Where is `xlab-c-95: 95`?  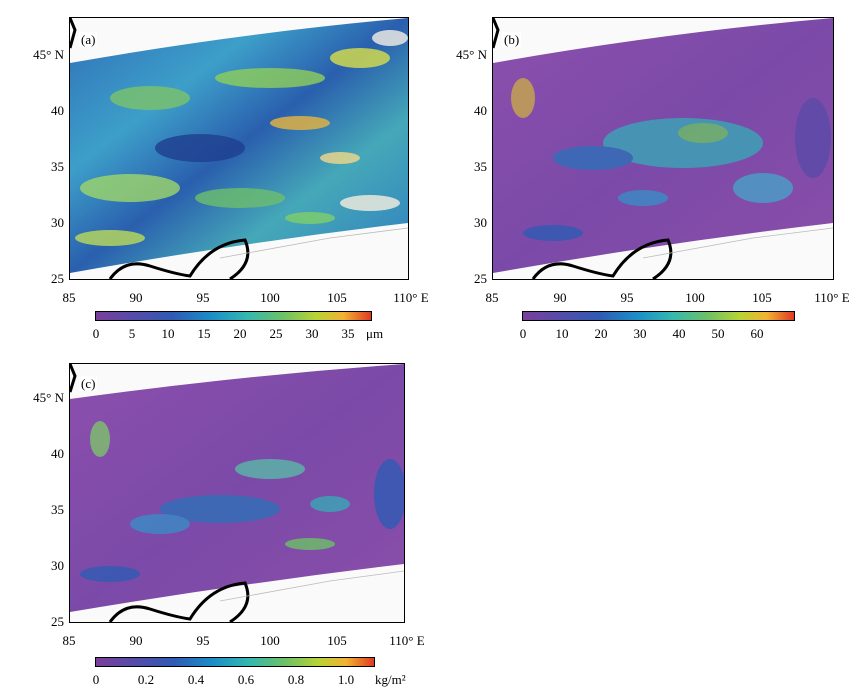
xlab-c-95: 95 is located at coordinates (203, 640).